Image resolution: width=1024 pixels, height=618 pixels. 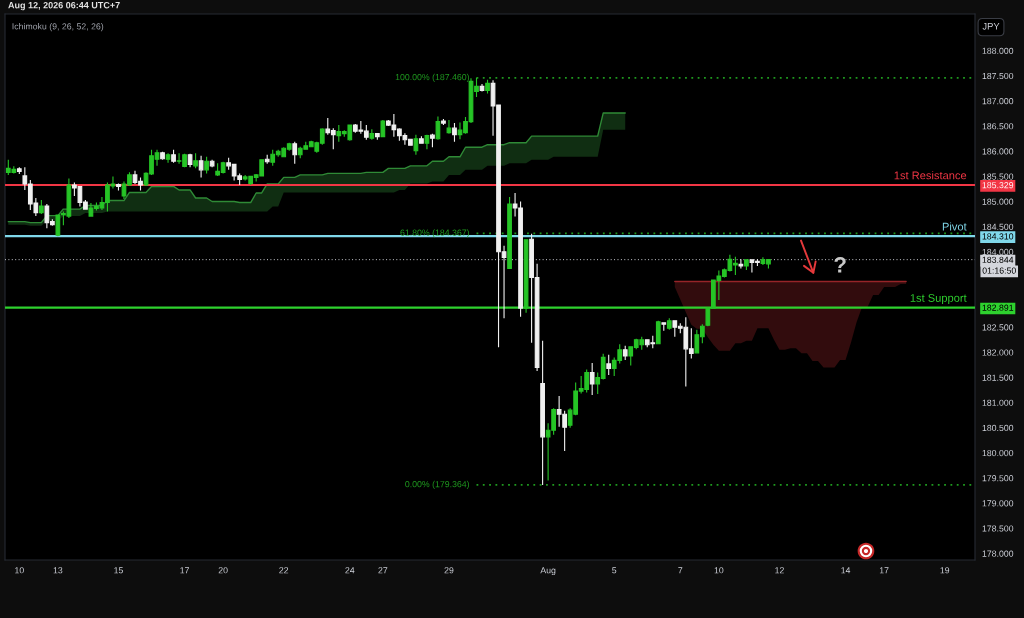 What do you see at coordinates (998, 151) in the screenshot?
I see `y-tick-label: 186.000` at bounding box center [998, 151].